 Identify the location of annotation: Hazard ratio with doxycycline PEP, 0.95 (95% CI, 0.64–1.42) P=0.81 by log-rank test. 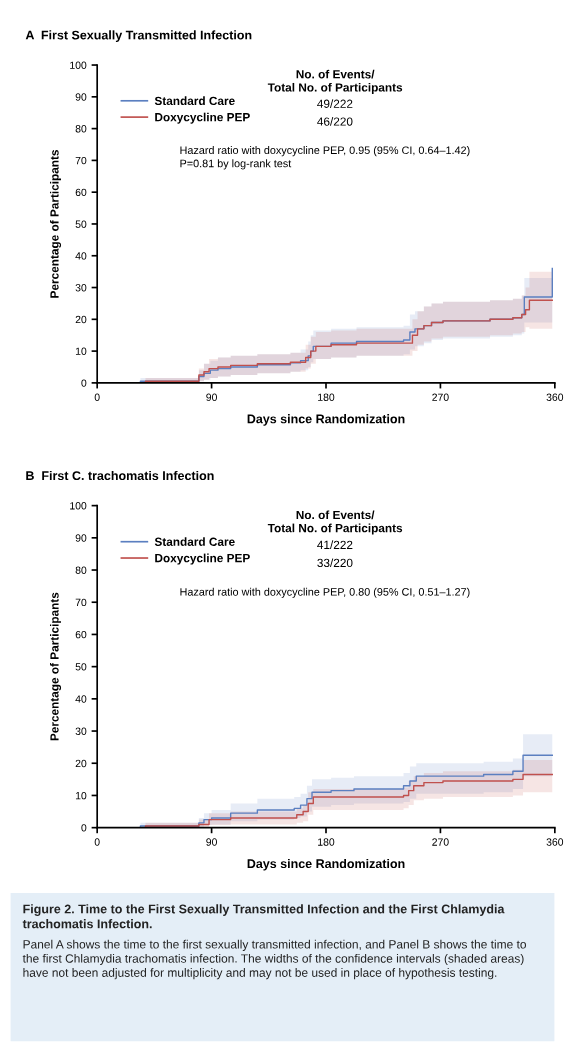
(325, 158).